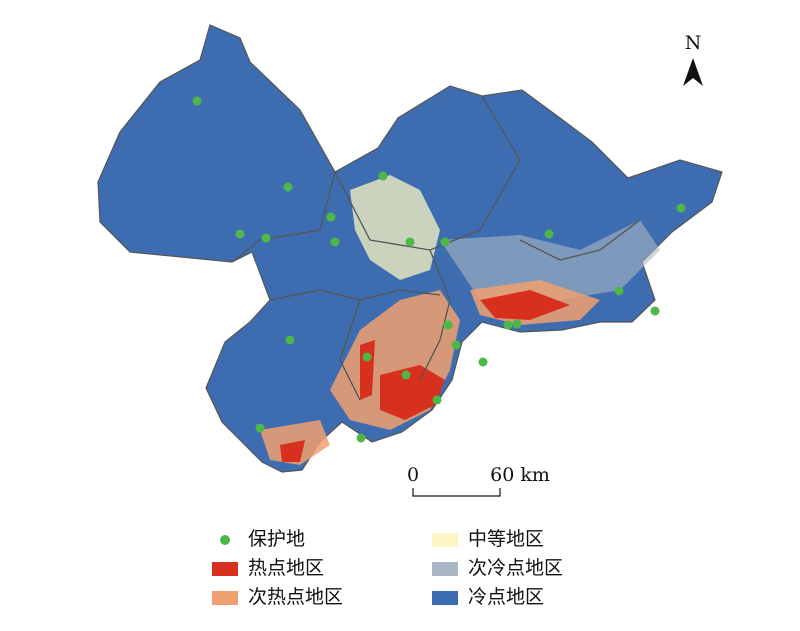 This screenshot has height=631, width=800. I want to click on legend-label: 冷点地区, so click(506, 597).